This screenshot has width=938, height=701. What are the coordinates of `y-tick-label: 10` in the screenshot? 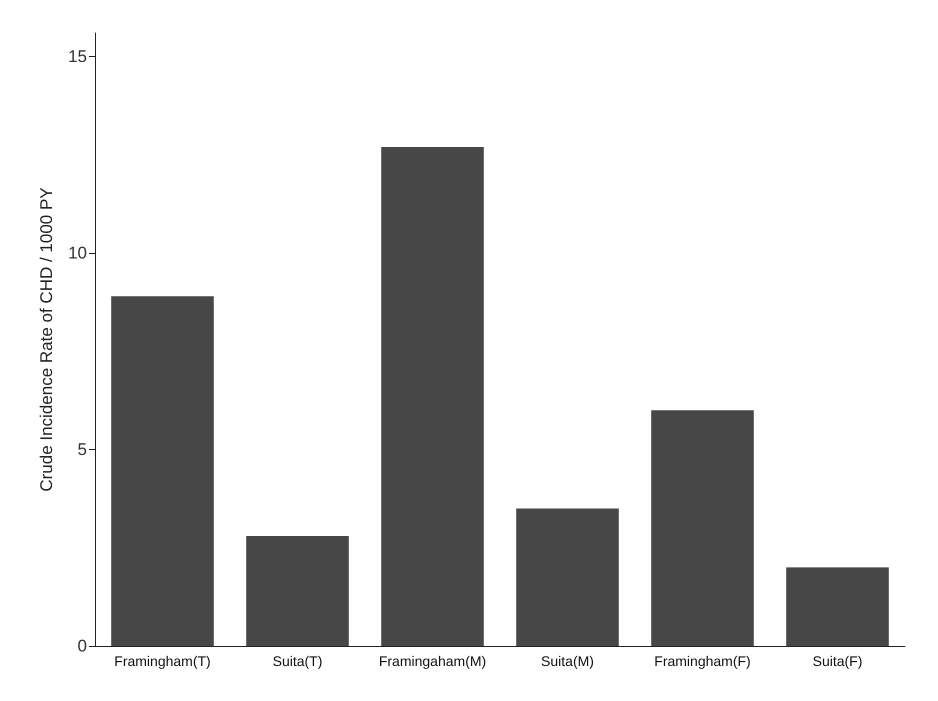 It's located at (77, 253).